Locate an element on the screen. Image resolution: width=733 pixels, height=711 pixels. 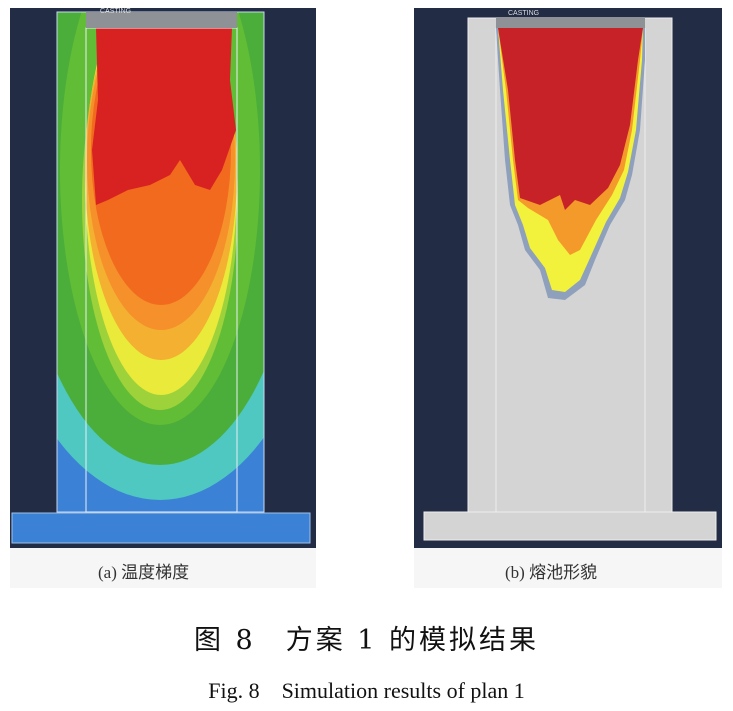
casting-label-a: CASTING is located at coordinates (115, 11).